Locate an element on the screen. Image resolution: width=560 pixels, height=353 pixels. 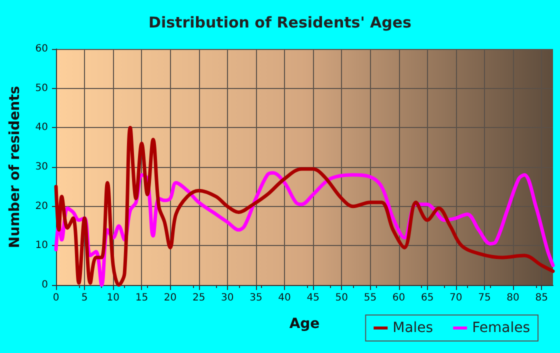
legend-label: Females is located at coordinates (501, 328).